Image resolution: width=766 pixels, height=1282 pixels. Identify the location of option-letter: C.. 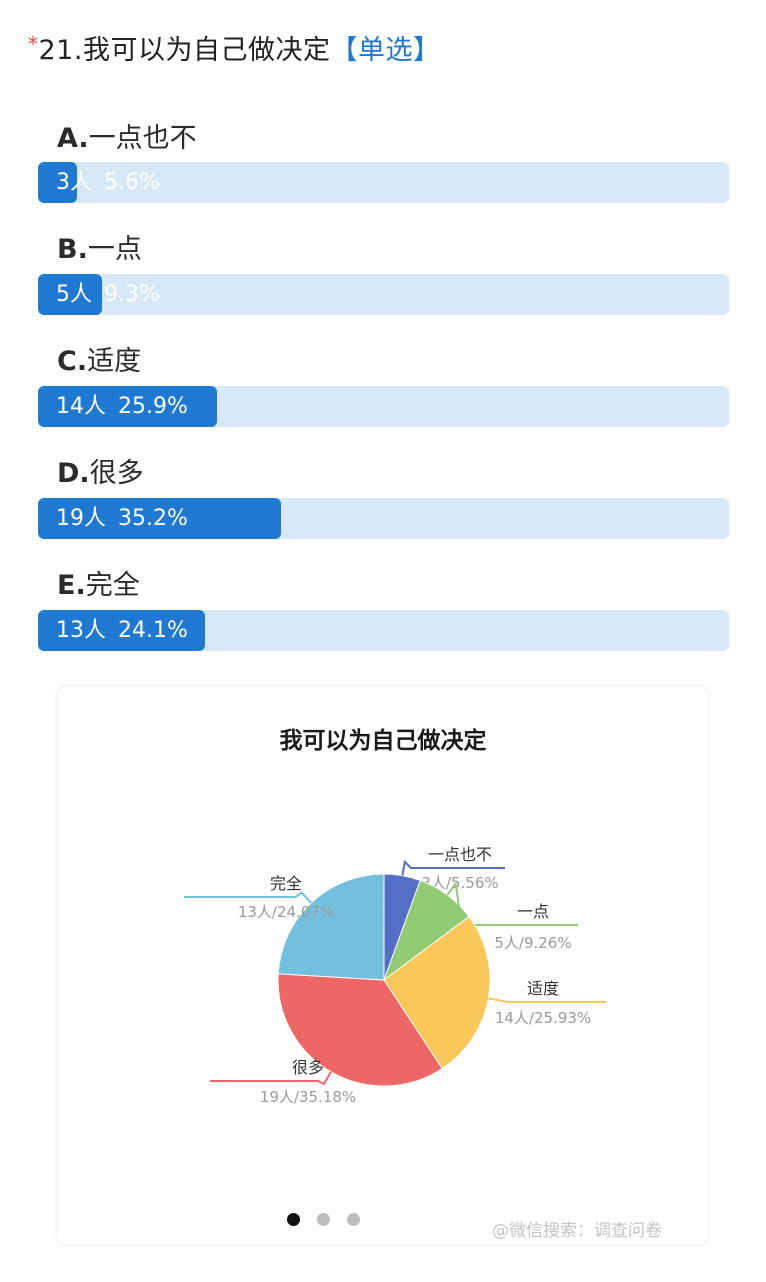
(72, 361).